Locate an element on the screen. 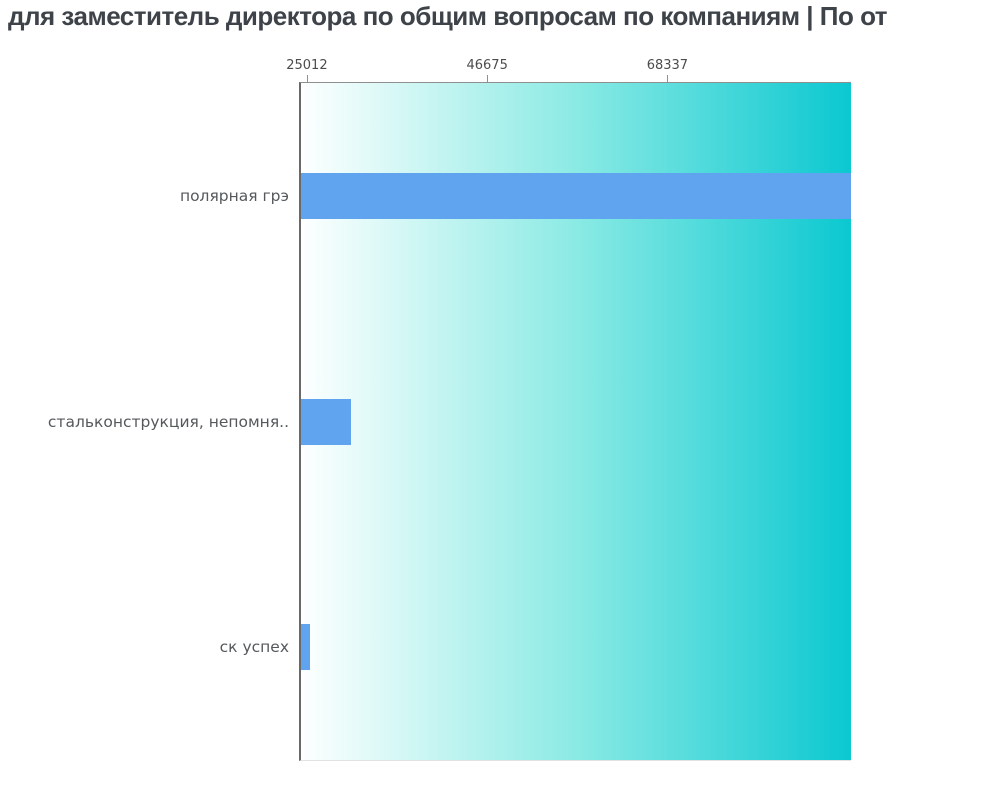 This screenshot has width=1000, height=800. x-tick-label: 68337 is located at coordinates (667, 65).